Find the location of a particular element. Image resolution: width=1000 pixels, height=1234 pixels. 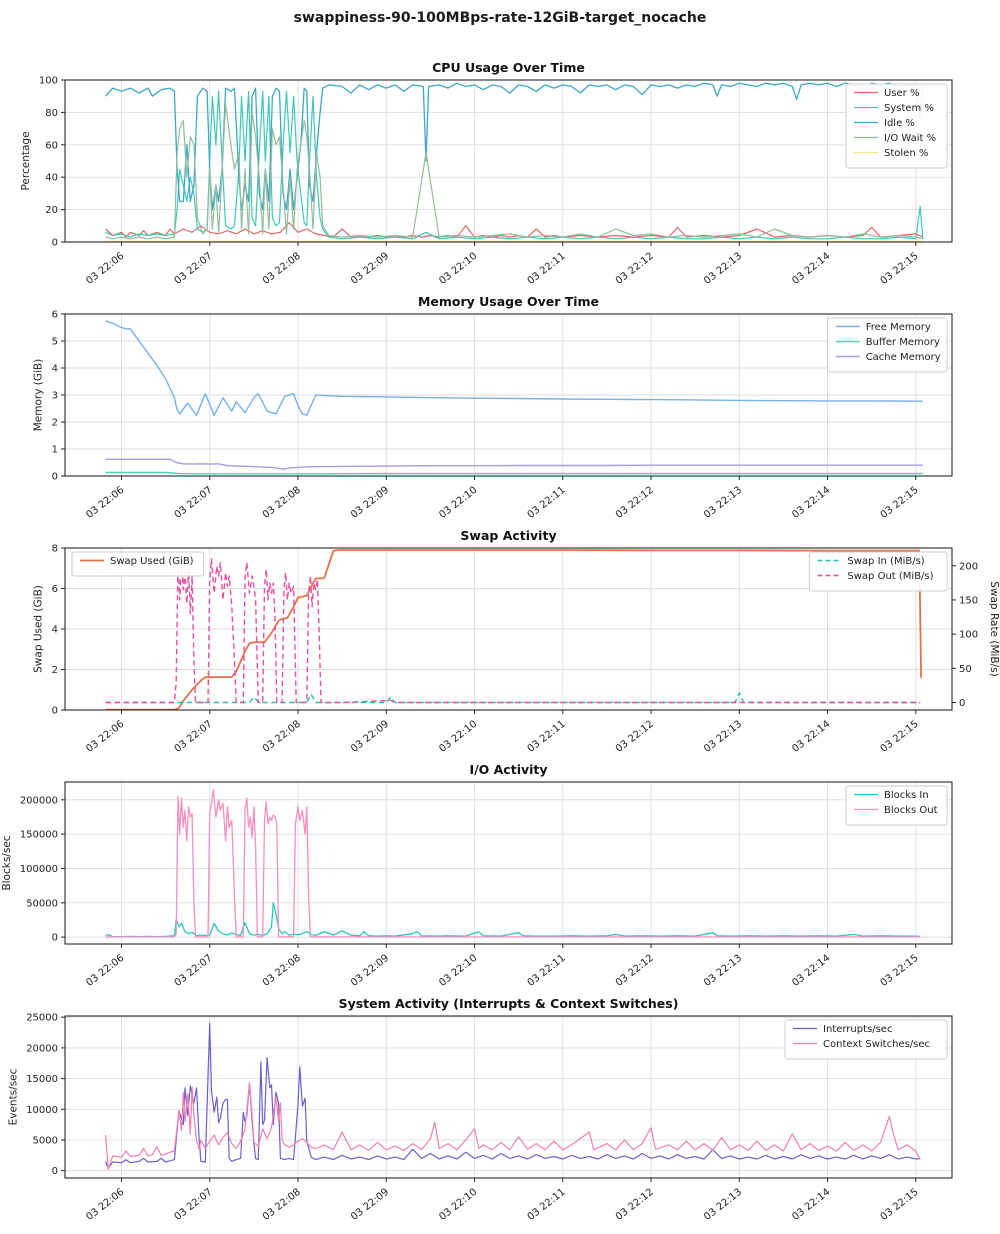

y-tick-label: 2 is located at coordinates (55, 670).